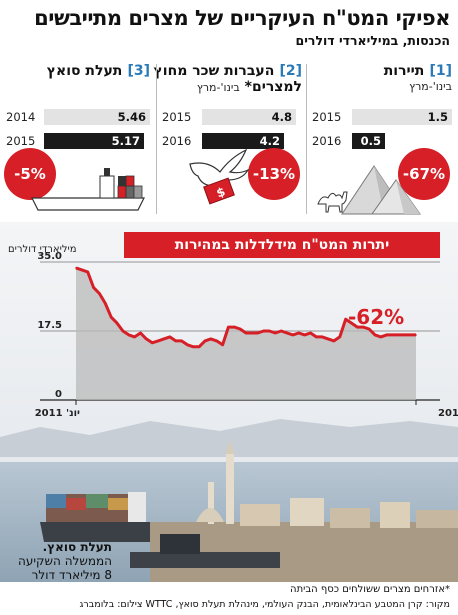 The image size is (458, 615). I want to click on bar-2015: 4.8, so click(249, 117).